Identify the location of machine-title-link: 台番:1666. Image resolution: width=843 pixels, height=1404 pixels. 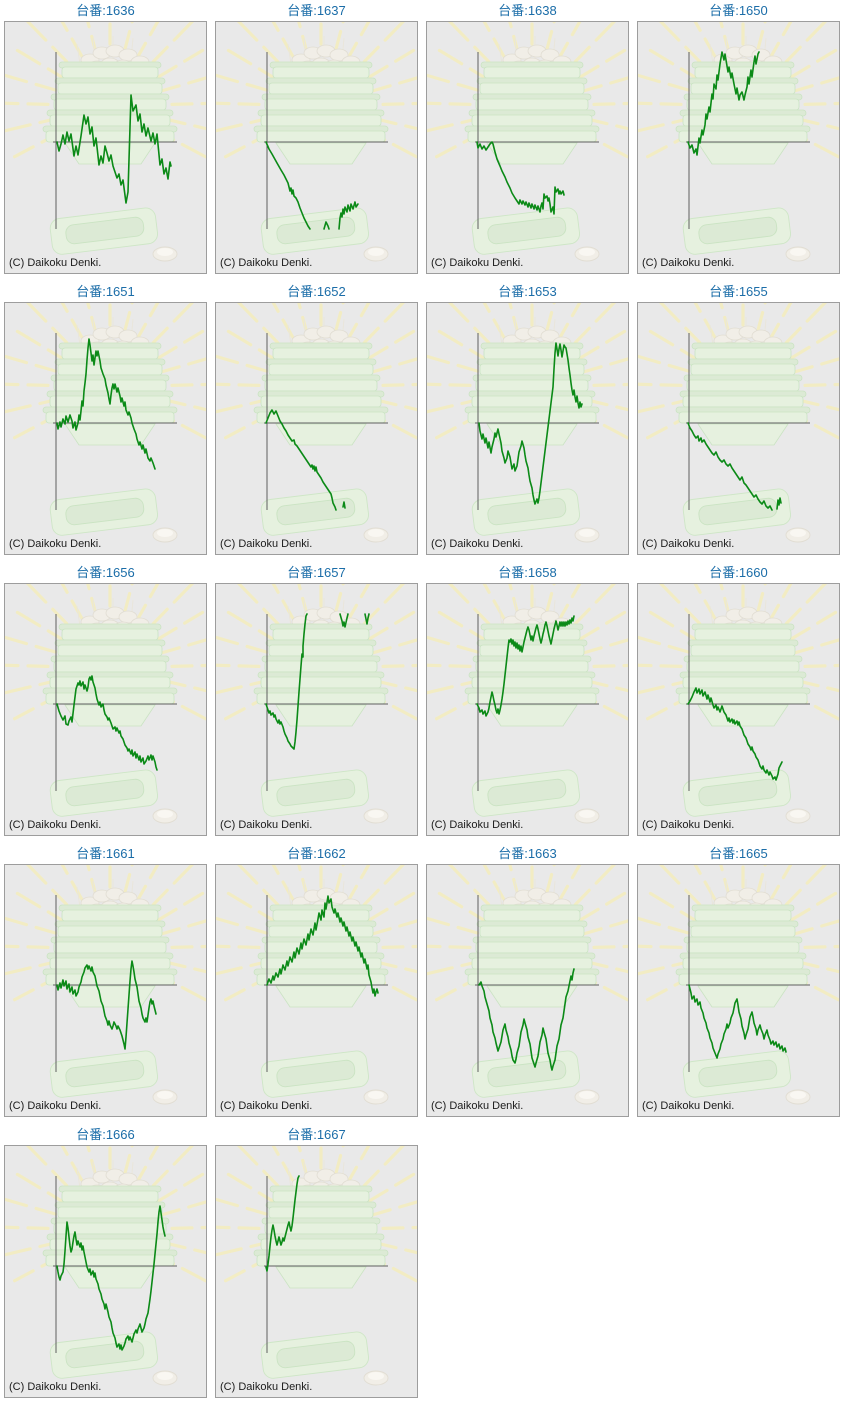
(105, 1134).